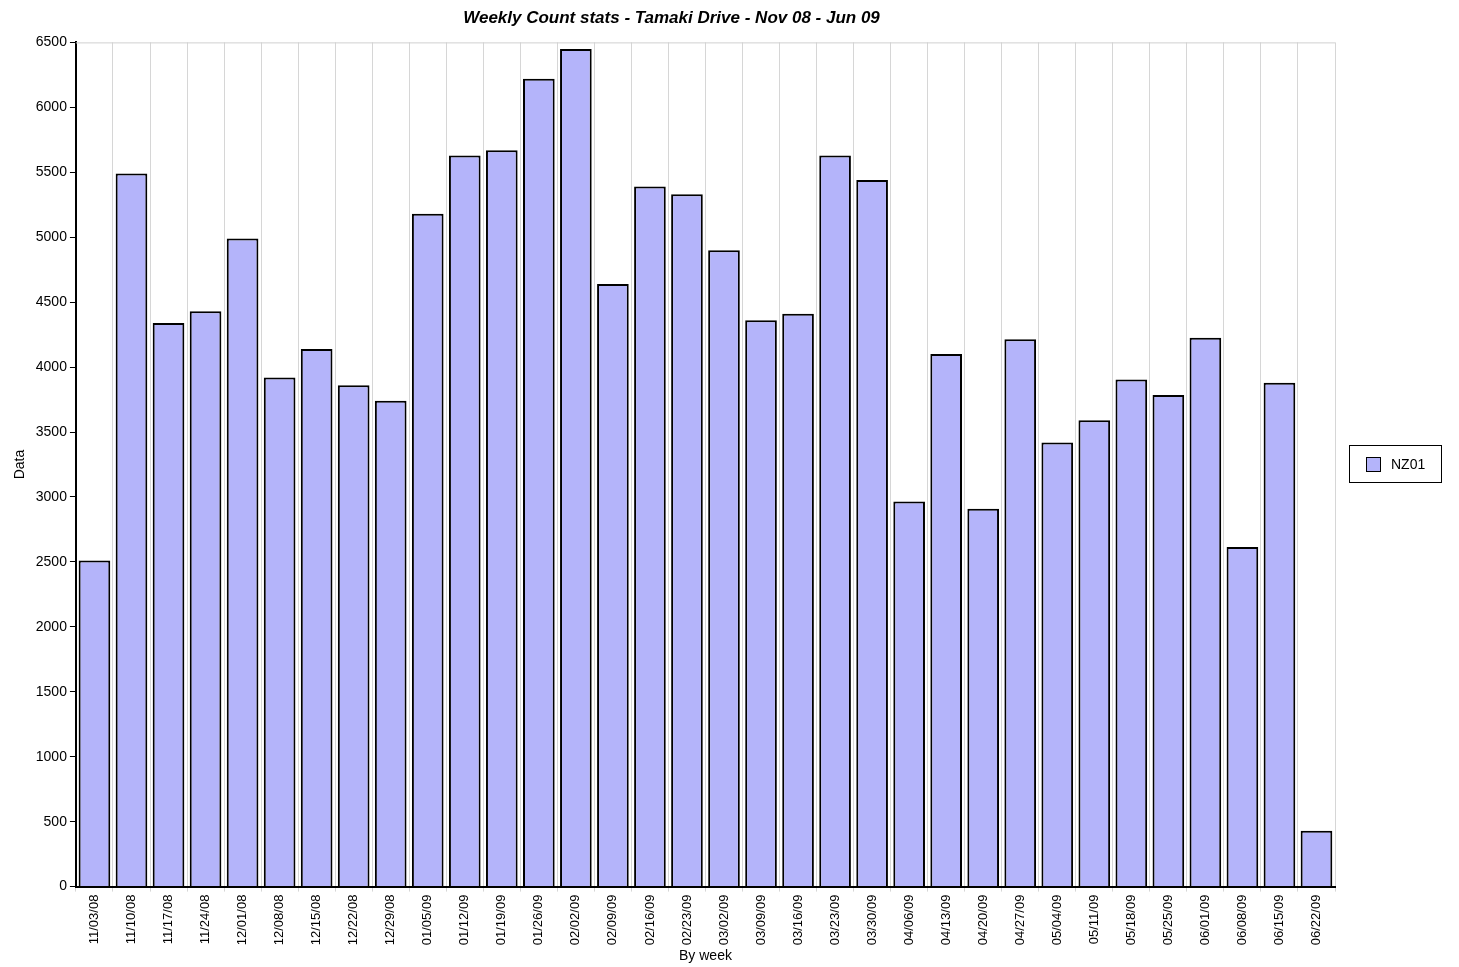 The width and height of the screenshot is (1459, 967). I want to click on x-tick-label: 03/09/09, so click(760, 920).